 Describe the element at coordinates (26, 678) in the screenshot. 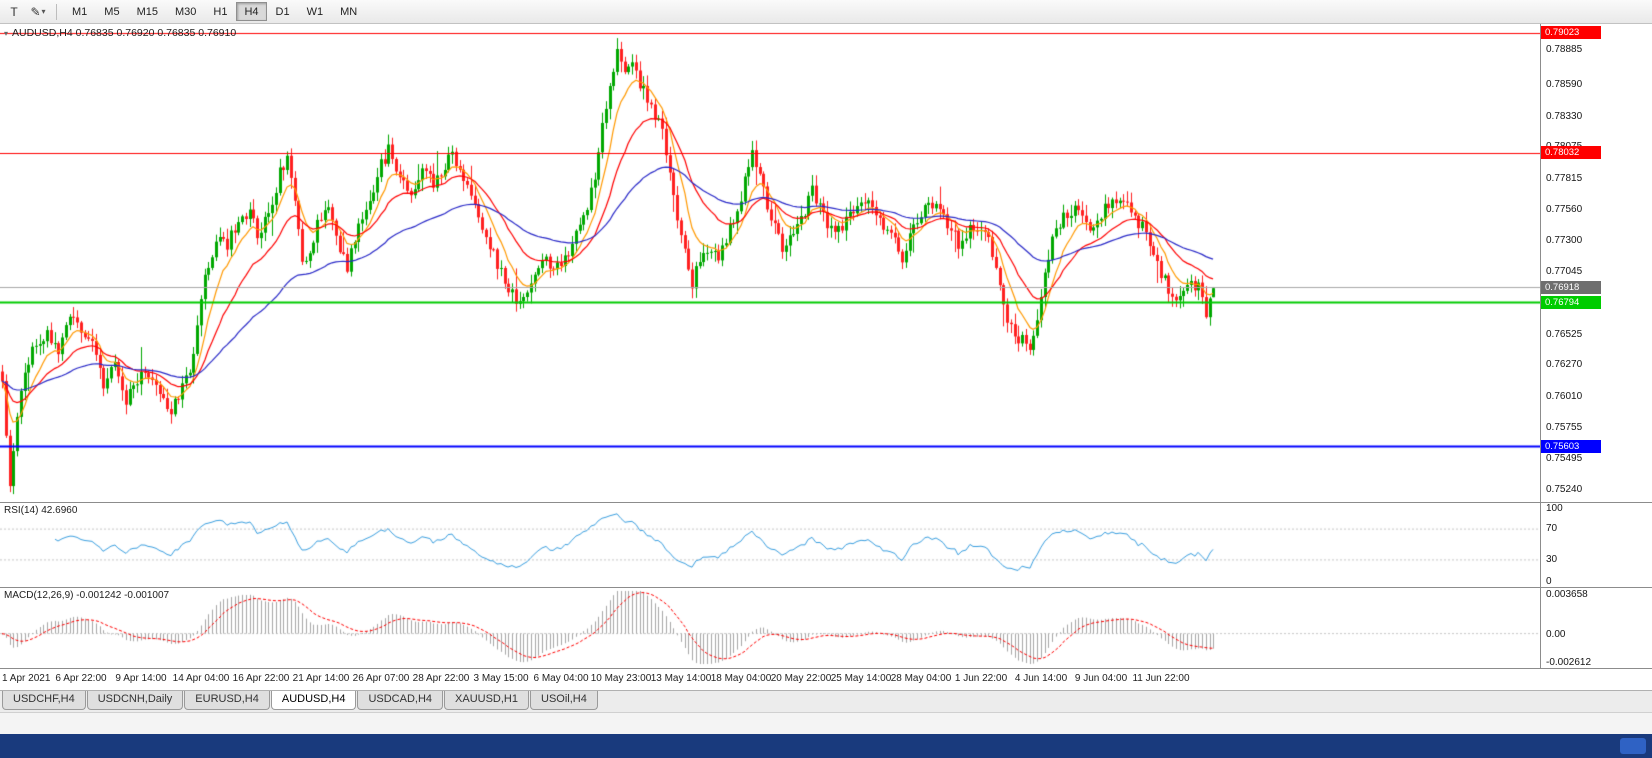

I see `time-axis-label: 1 Apr 2021` at that location.